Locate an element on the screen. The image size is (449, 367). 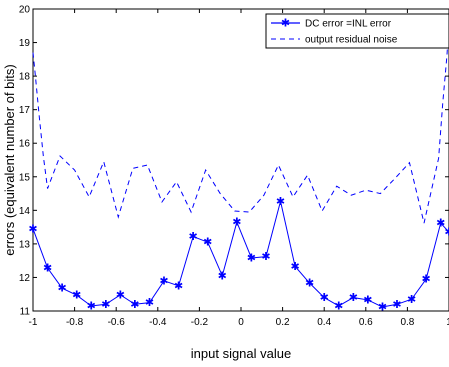
y-tick-label: 16 is located at coordinates (25, 144).